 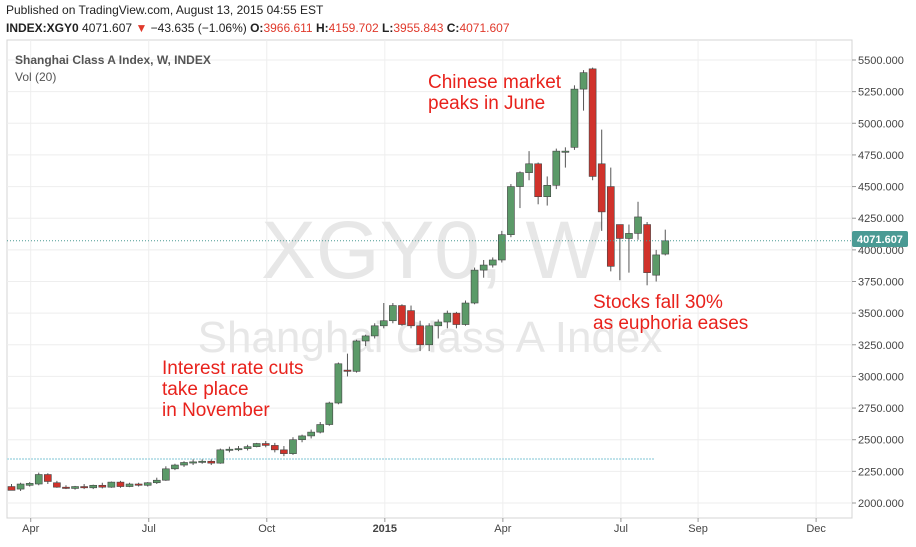 I want to click on close-value: 4071.607, so click(x=484, y=28).